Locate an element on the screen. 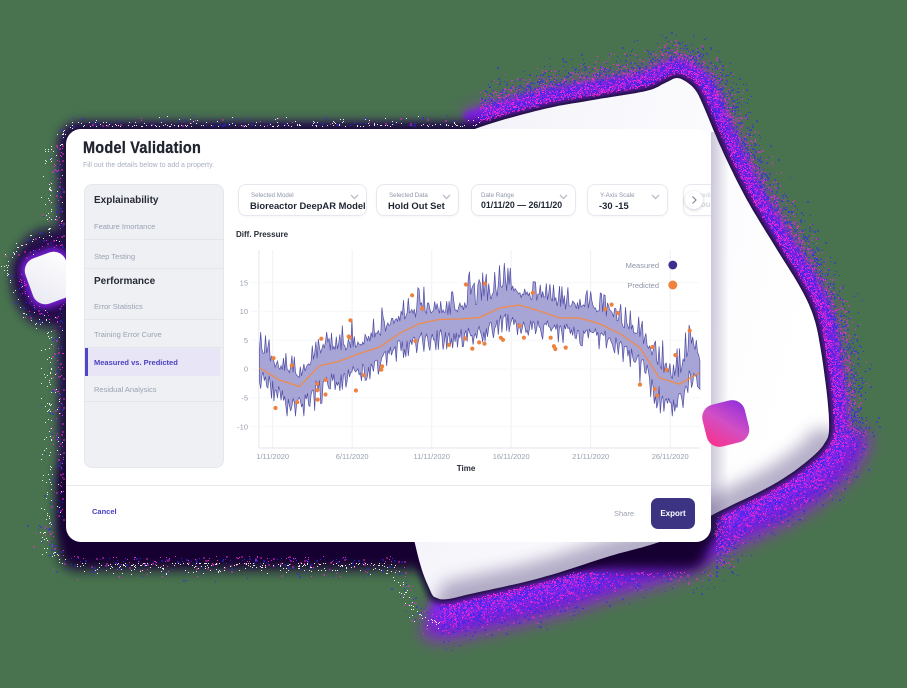  svg-text: 10 is located at coordinates (244, 311).